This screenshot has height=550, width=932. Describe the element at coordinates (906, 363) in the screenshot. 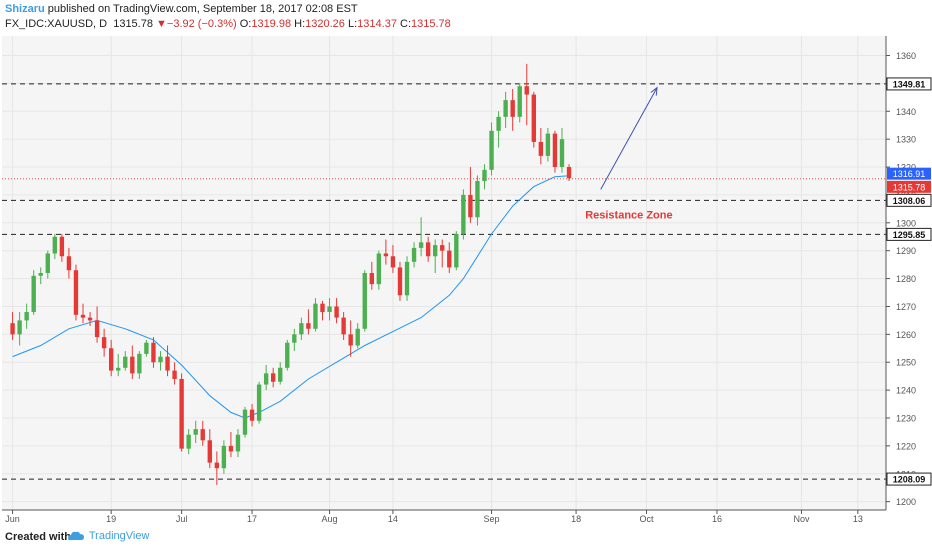

I see `price-tick-label: 1250` at that location.